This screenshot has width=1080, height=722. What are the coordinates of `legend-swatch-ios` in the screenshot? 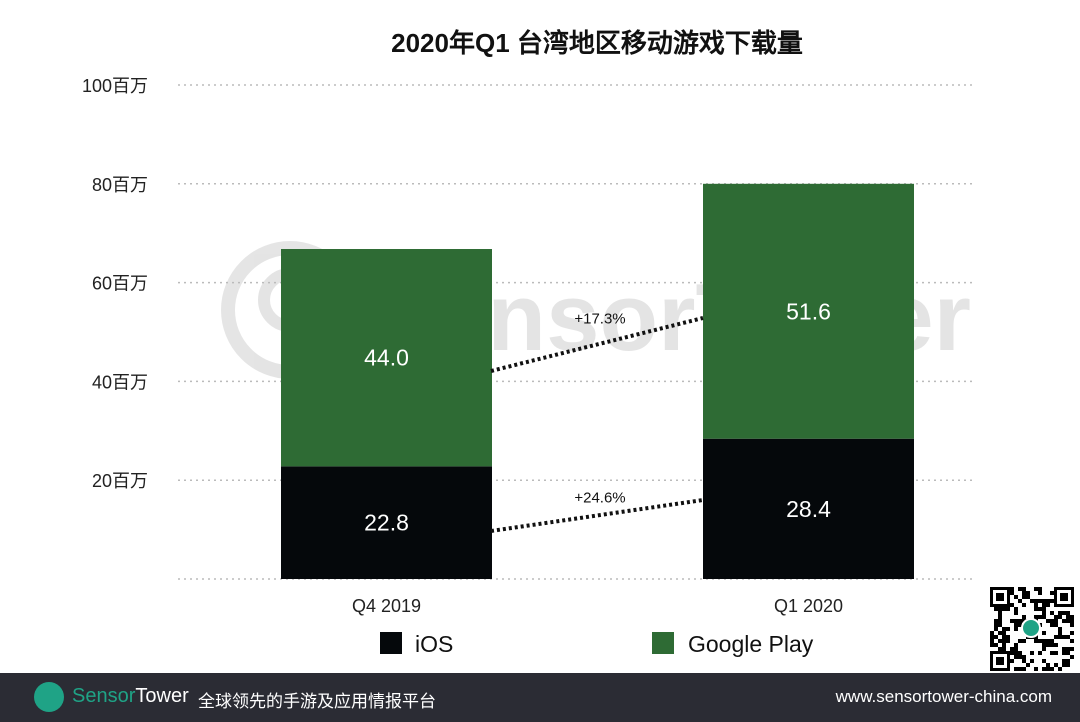 It's located at (391, 643).